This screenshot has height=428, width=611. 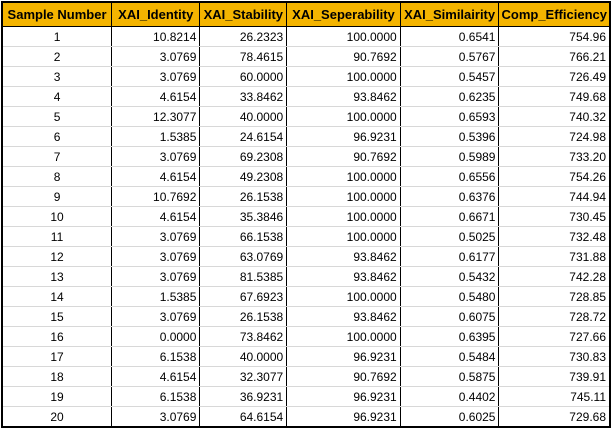 I want to click on cell-comp-efficiency: 744.94, so click(x=554, y=196).